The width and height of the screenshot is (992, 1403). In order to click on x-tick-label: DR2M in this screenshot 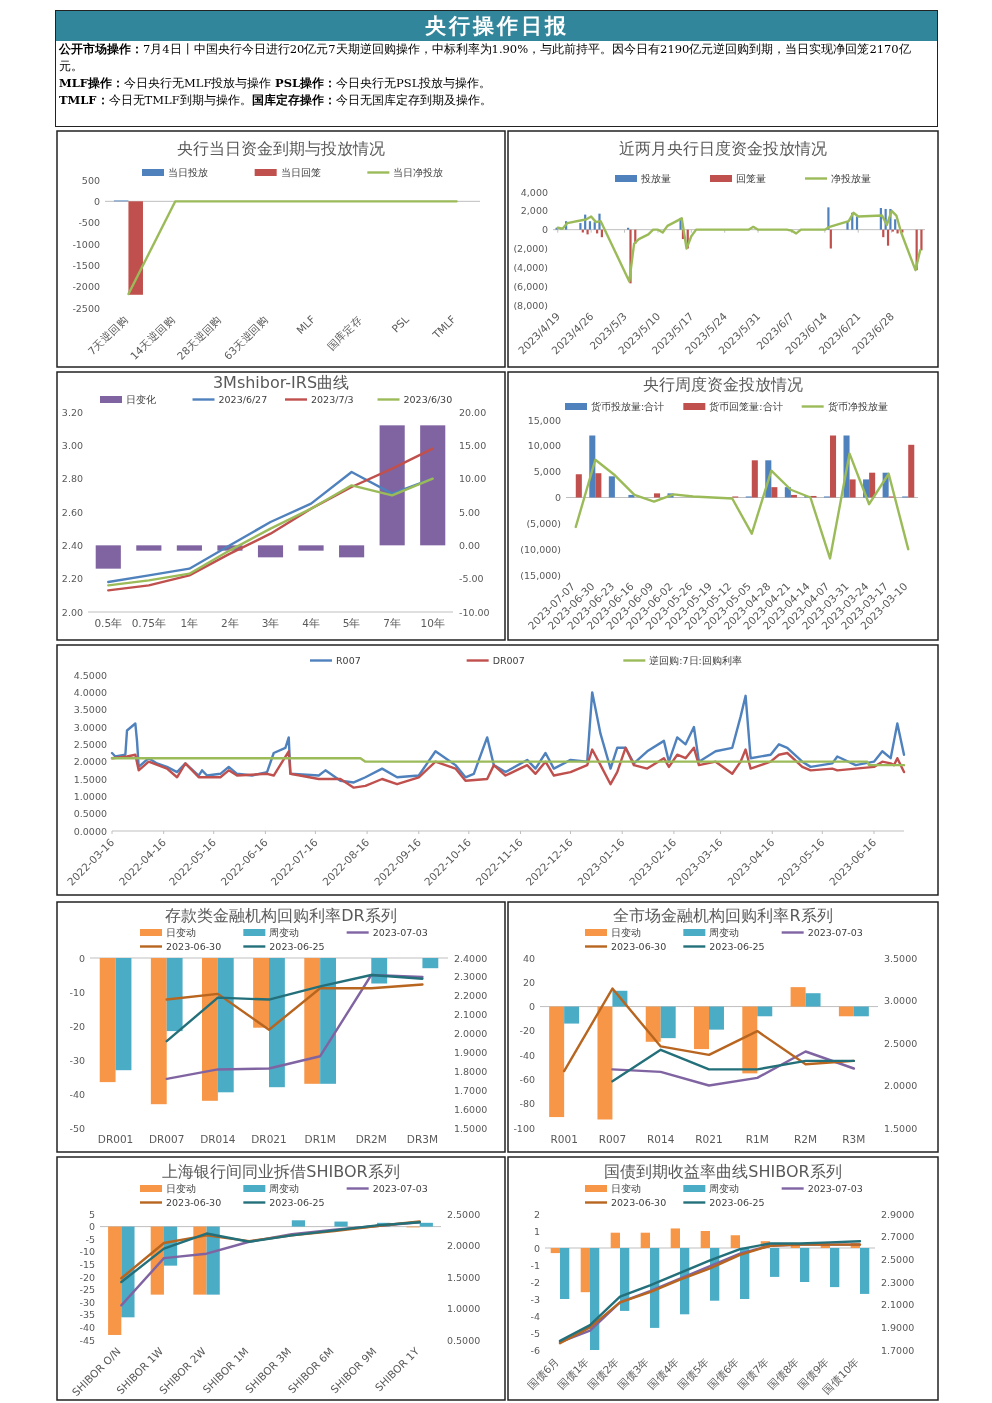, I will do `click(371, 1139)`.